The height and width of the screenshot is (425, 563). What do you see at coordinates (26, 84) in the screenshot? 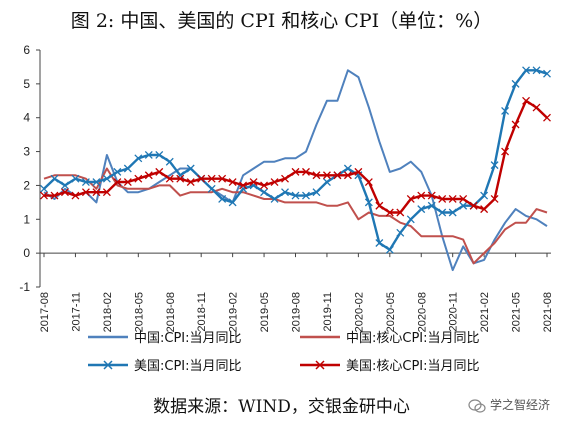
I see `y-tick-label: 5` at bounding box center [26, 84].